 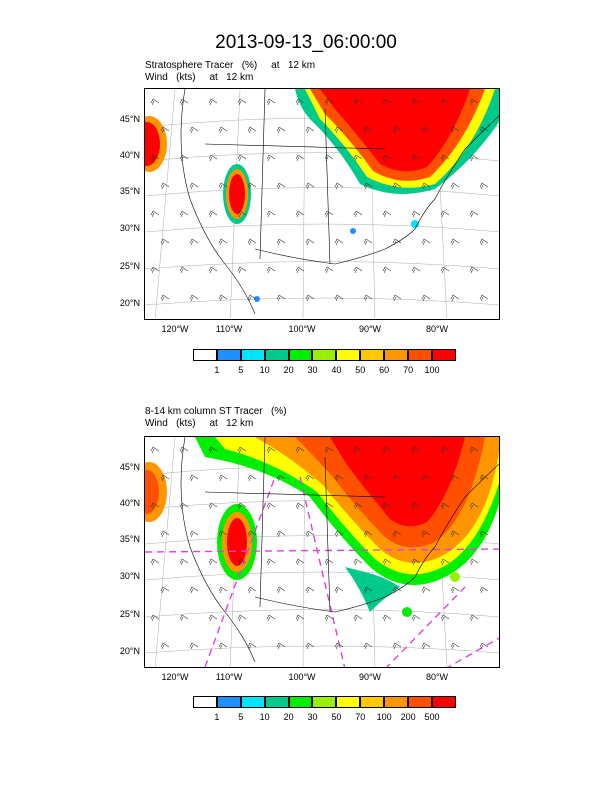 What do you see at coordinates (129, 155) in the screenshot?
I see `lat-tick-label: 40°N` at bounding box center [129, 155].